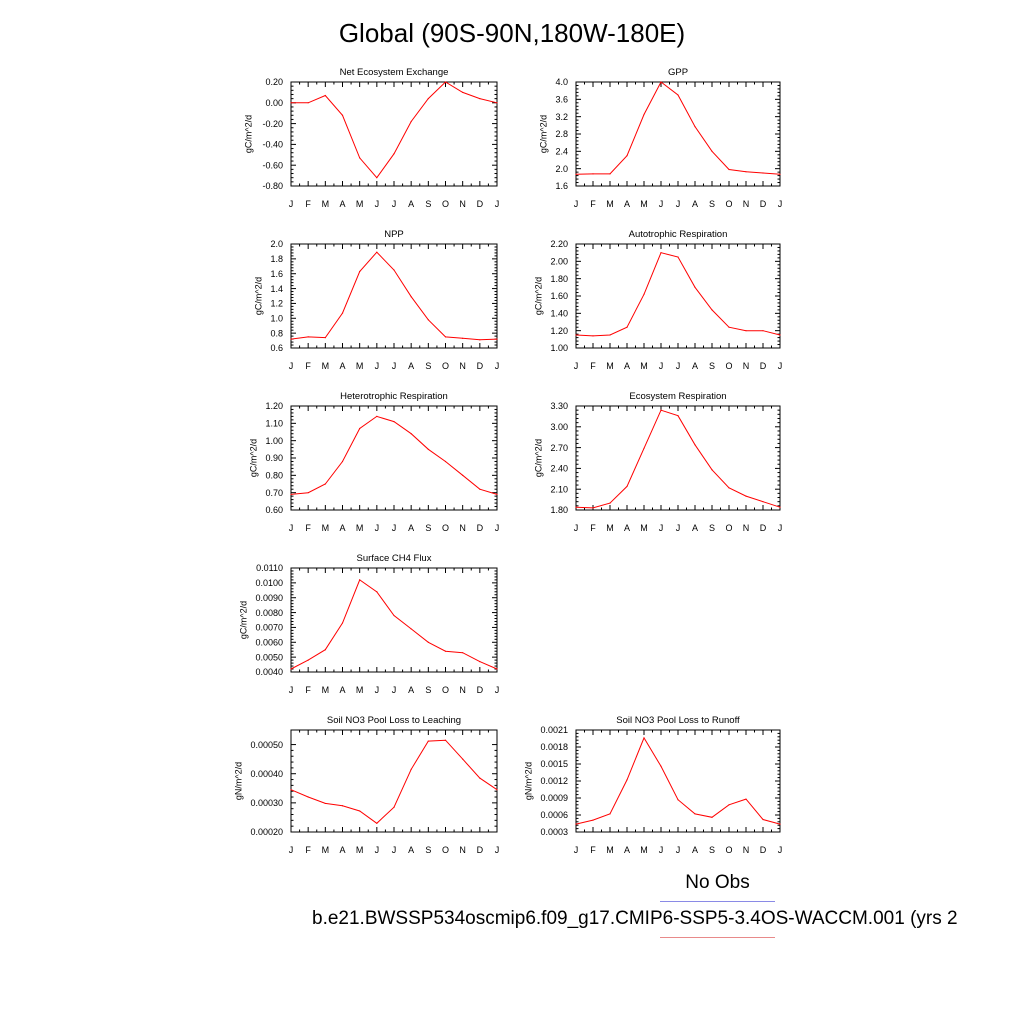 The image size is (1024, 1024). Describe the element at coordinates (561, 134) in the screenshot. I see `y-tick-label: 2.8` at that location.